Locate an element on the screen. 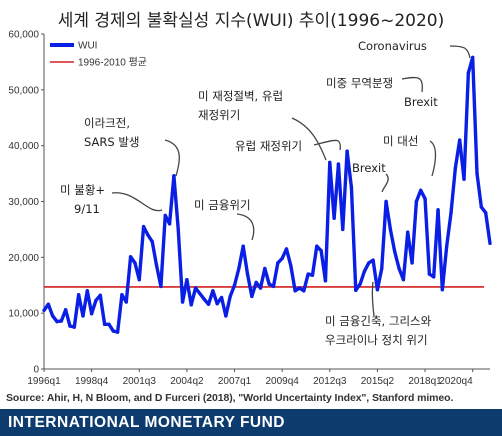  x-tick-label: 2015q2 is located at coordinates (378, 381).